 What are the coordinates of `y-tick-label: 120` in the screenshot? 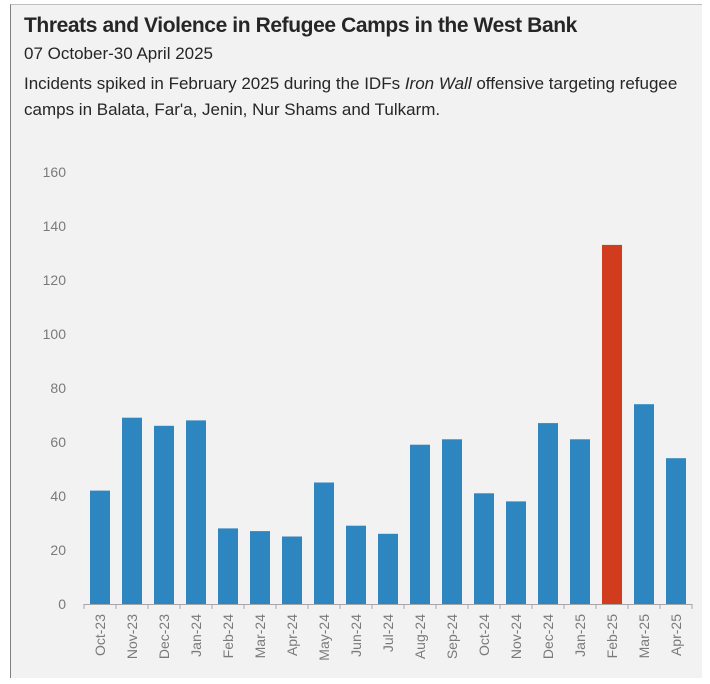 It's located at (55, 280).